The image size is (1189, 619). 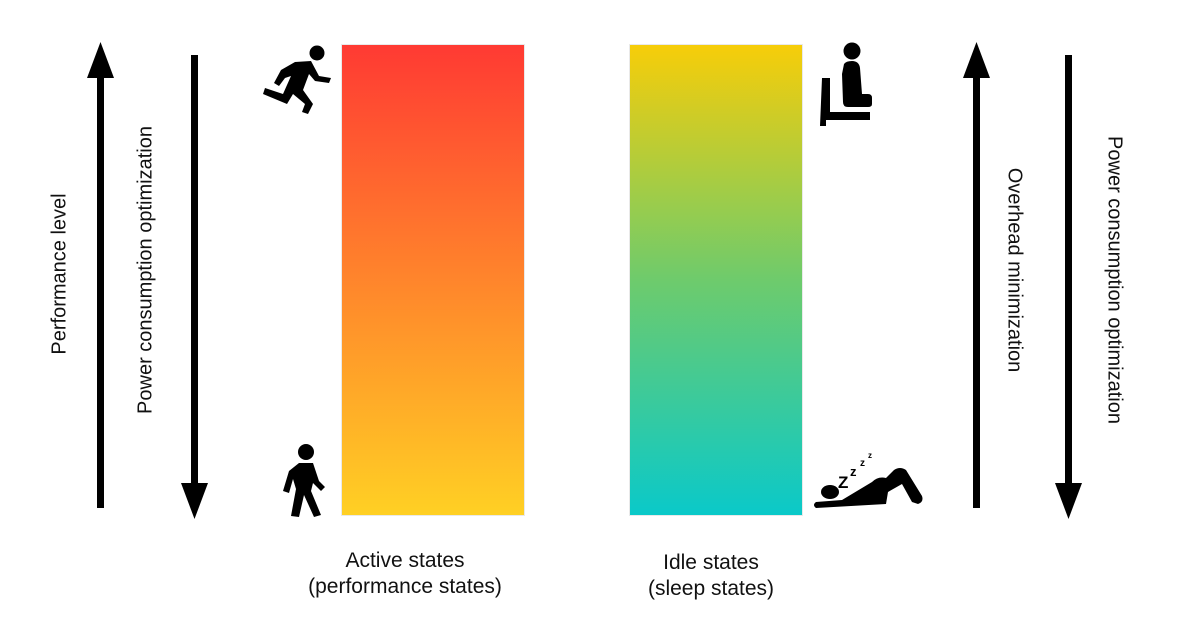 What do you see at coordinates (846, 84) in the screenshot?
I see `sitting-person-icon` at bounding box center [846, 84].